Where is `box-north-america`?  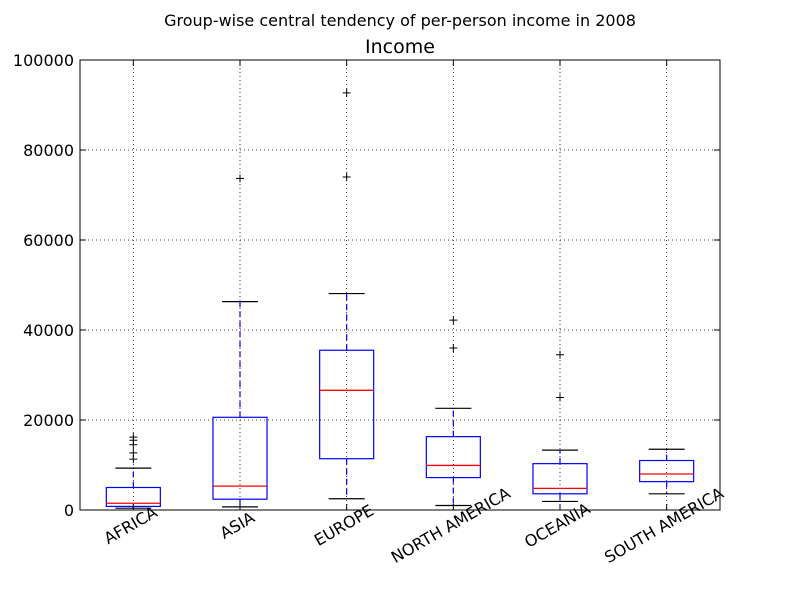 box-north-america is located at coordinates (453, 411).